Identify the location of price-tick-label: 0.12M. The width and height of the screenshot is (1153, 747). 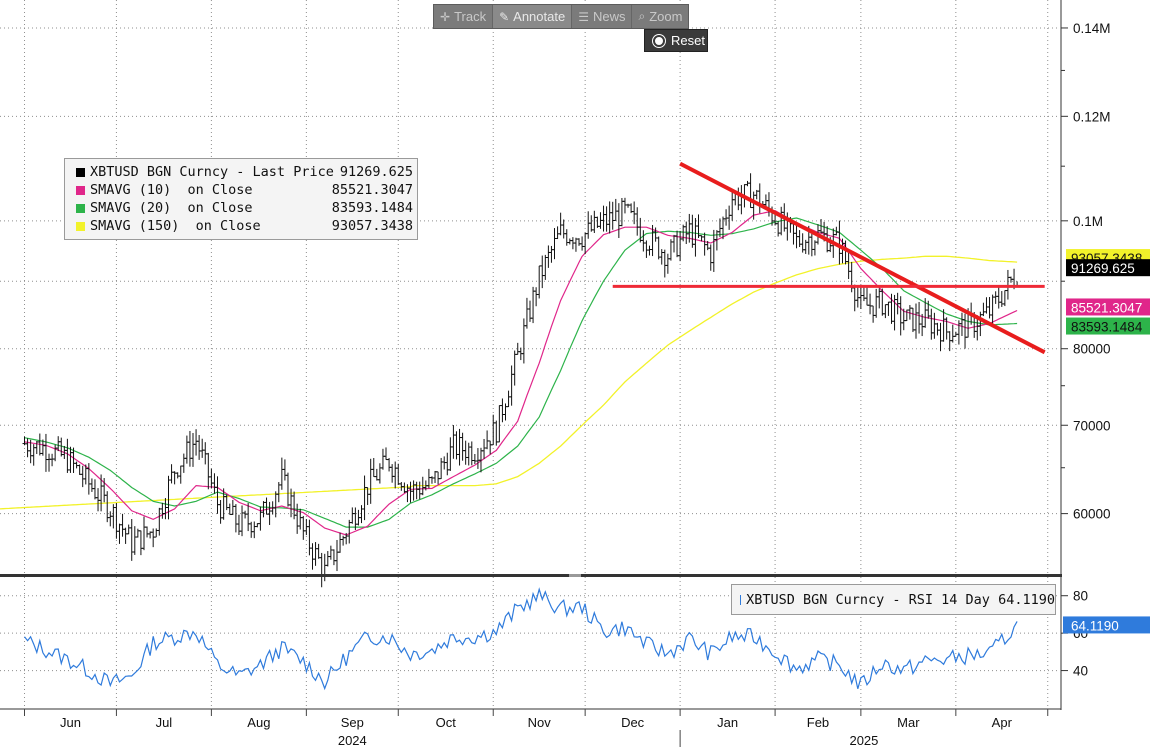
(1092, 116).